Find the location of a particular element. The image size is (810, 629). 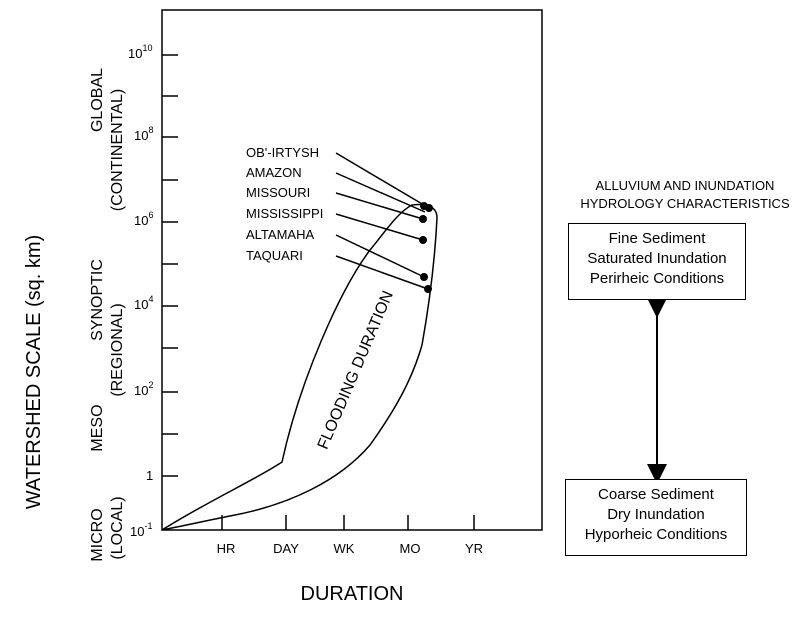

river-name-missouri: MISSOURI is located at coordinates (278, 192).